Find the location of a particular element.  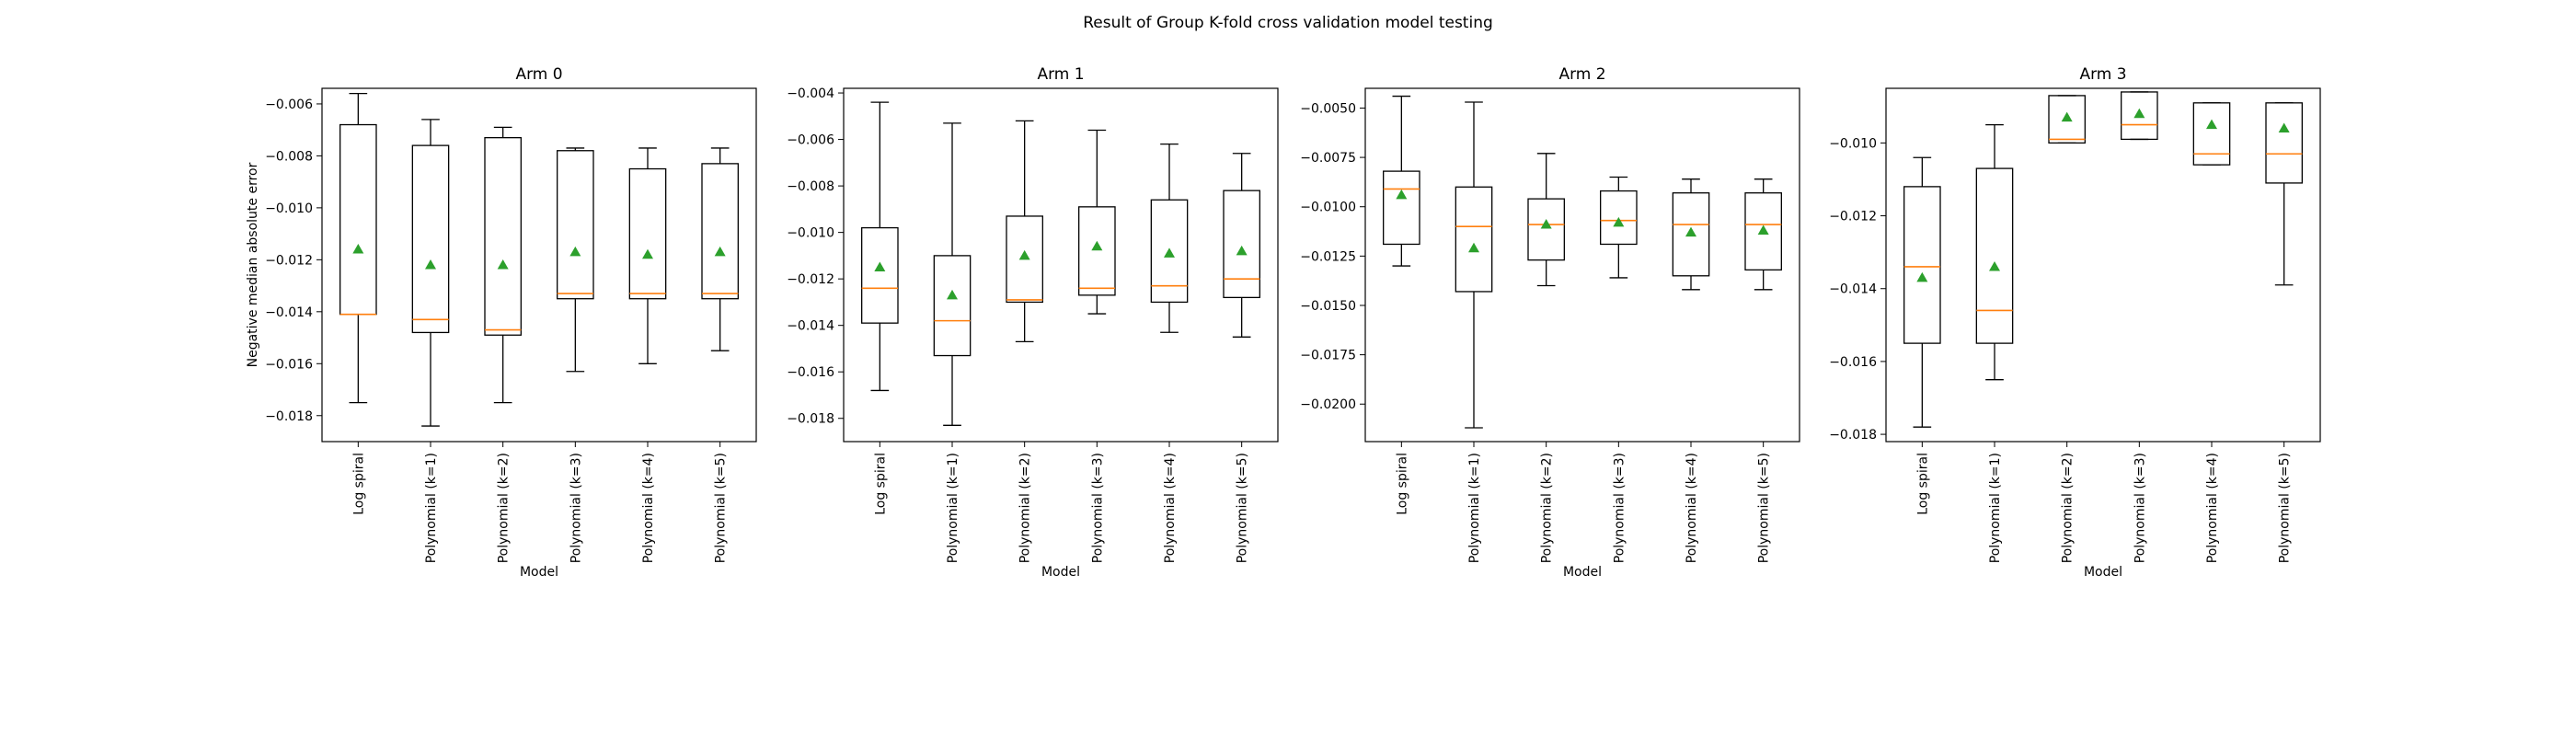

y-tick-label: −0.0200 is located at coordinates (1328, 404).